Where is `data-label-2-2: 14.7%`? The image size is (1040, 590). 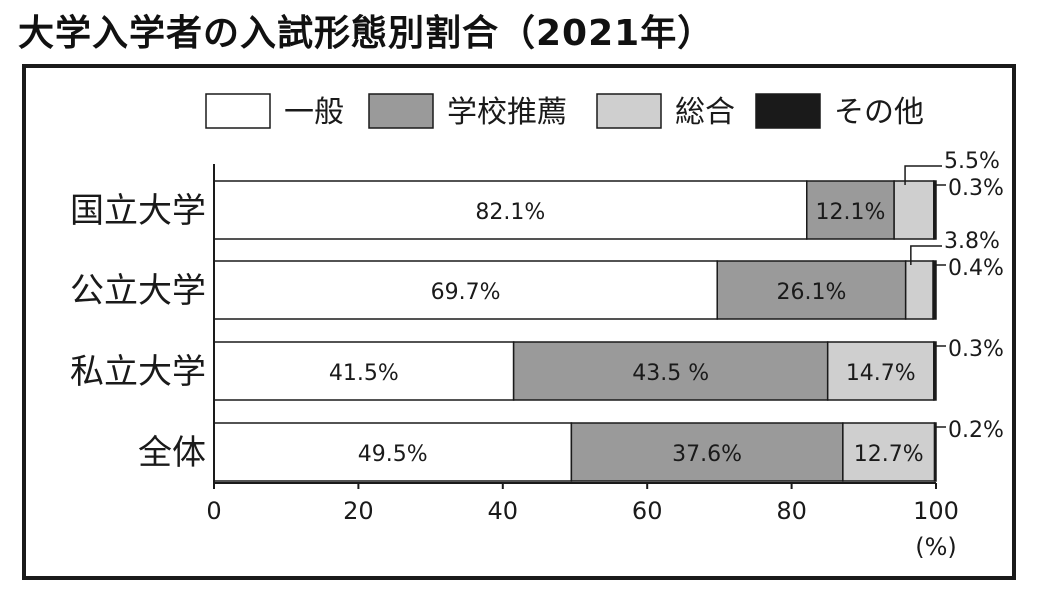 data-label-2-2: 14.7% is located at coordinates (881, 373).